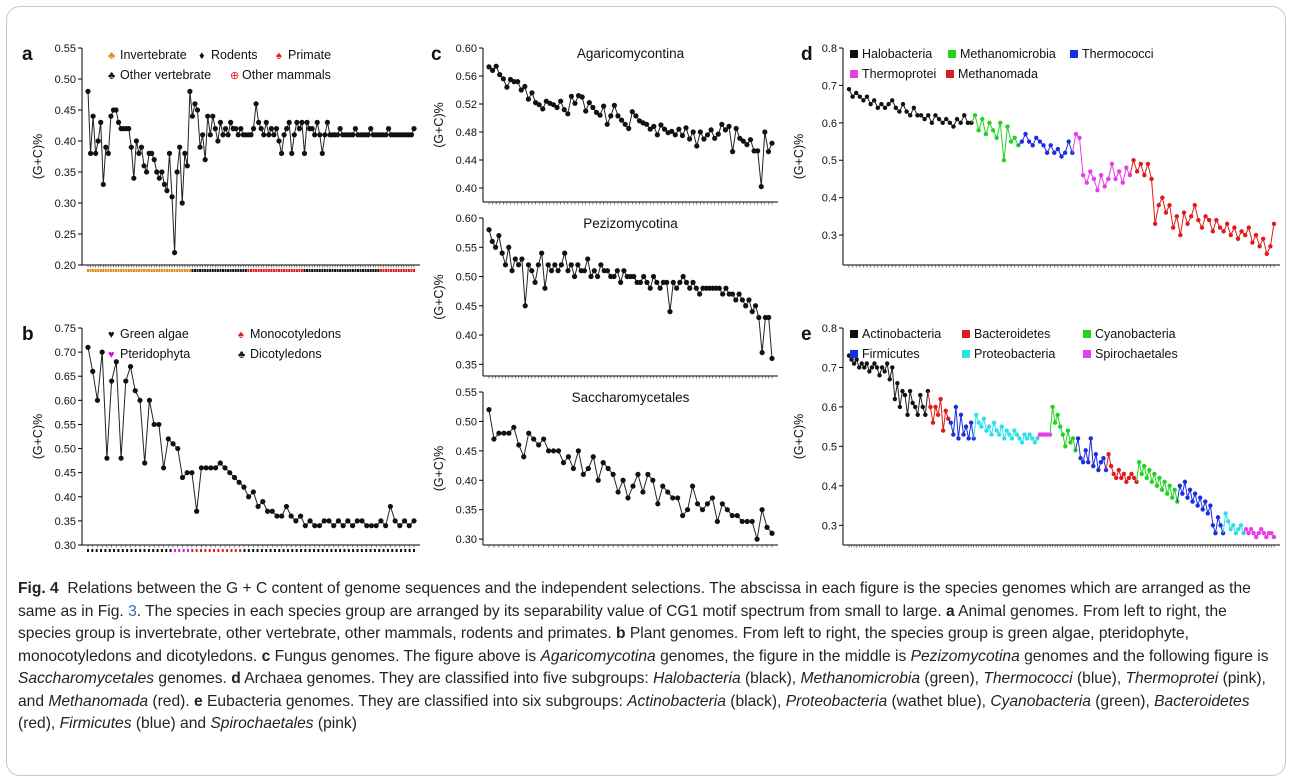 This screenshot has width=1292, height=782. I want to click on x-ticks, so click(630, 546).